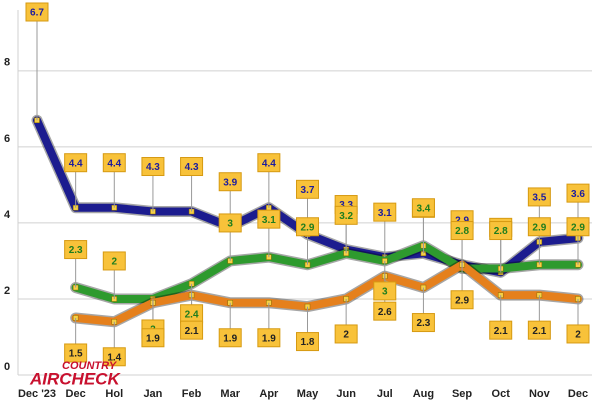  I want to click on x-tick-label: Mar, so click(230, 394).